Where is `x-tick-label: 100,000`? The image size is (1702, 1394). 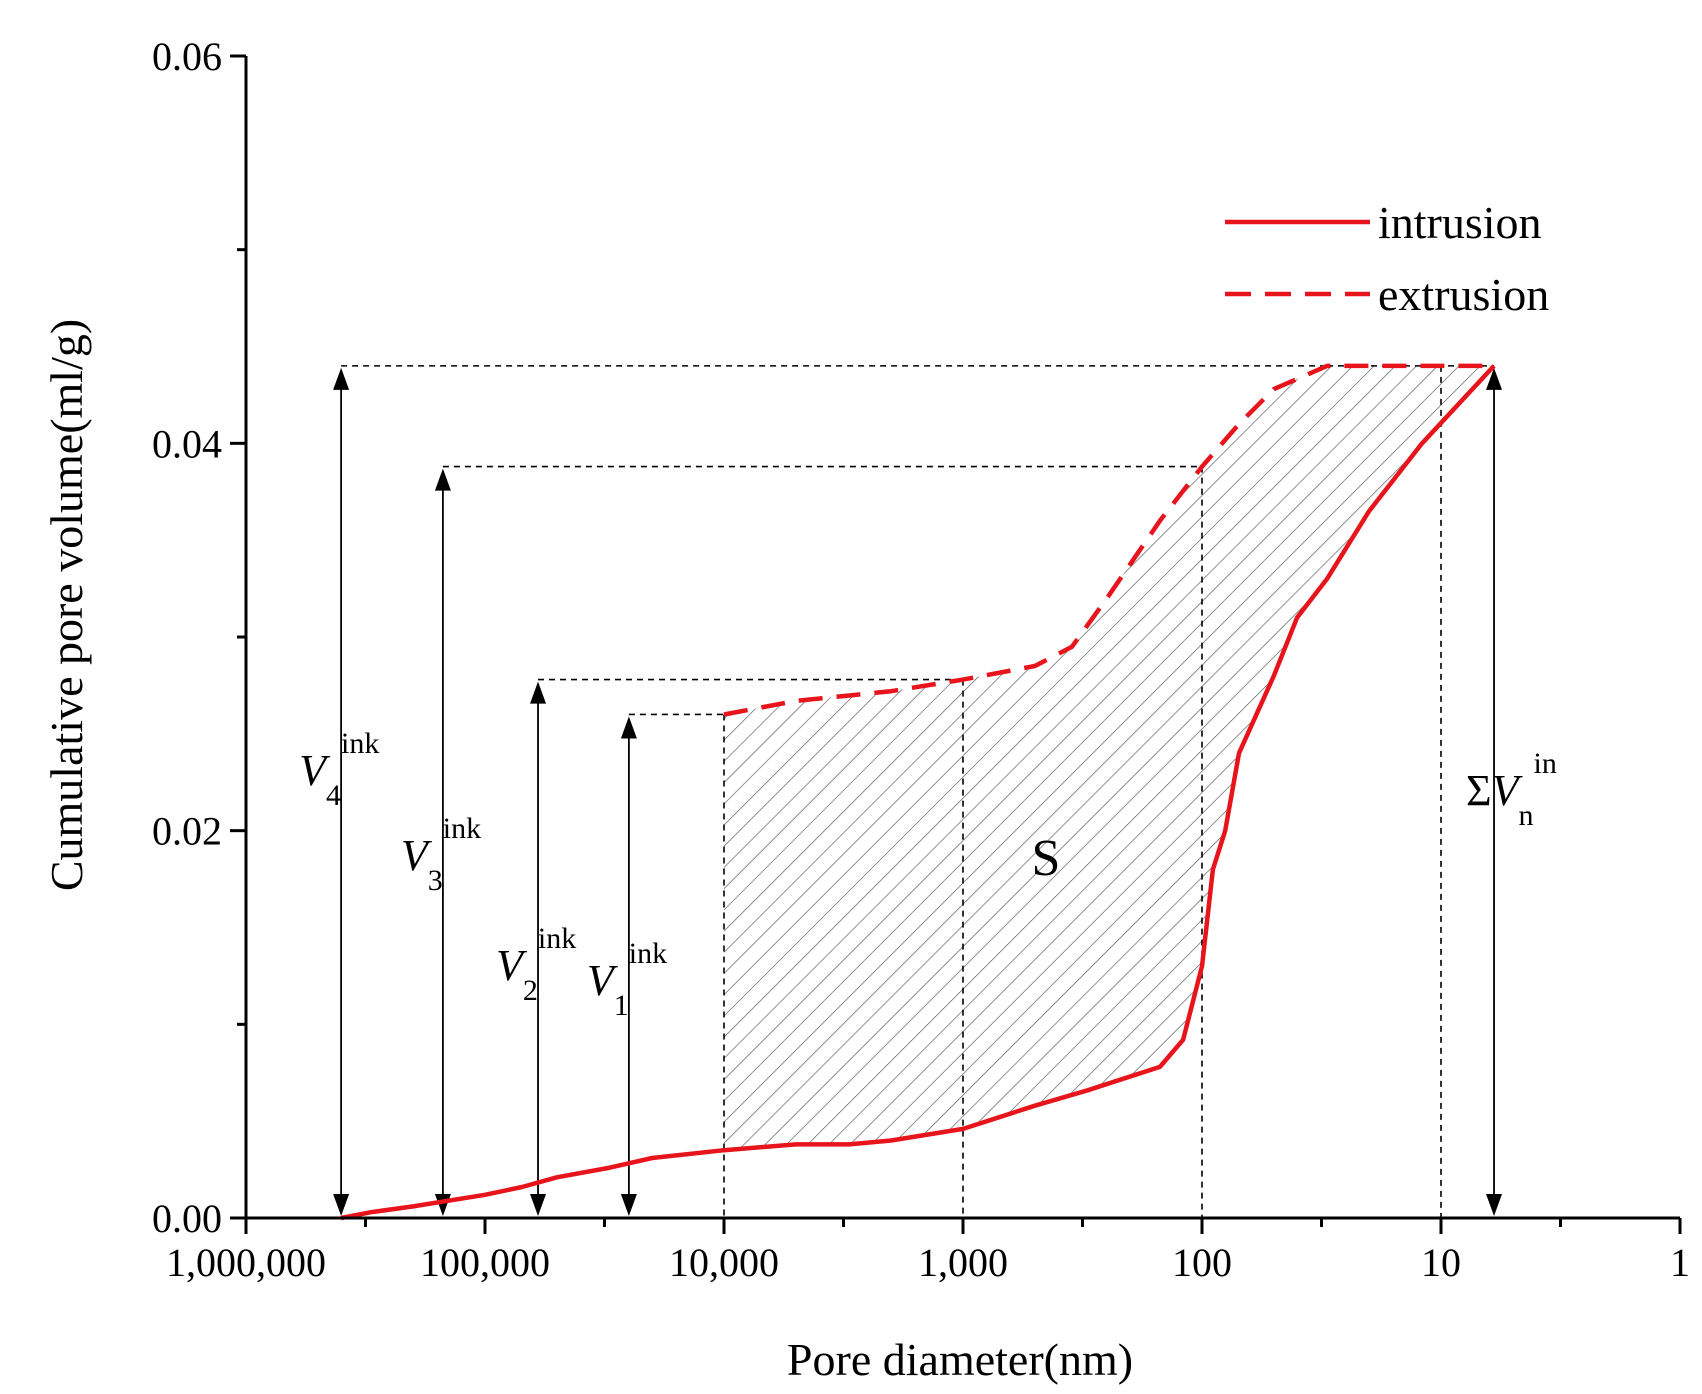 x-tick-label: 100,000 is located at coordinates (485, 1262).